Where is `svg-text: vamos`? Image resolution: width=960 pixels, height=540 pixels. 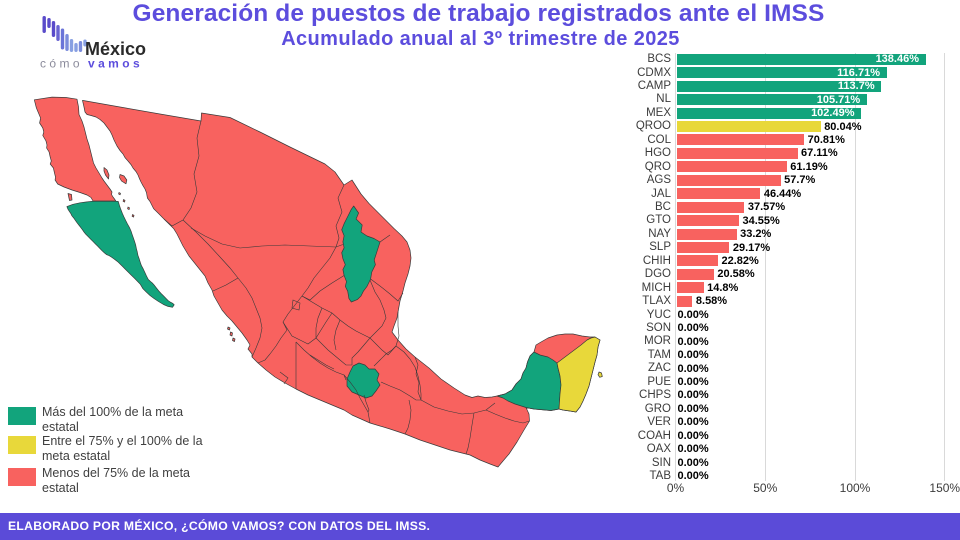 svg-text: vamos is located at coordinates (115, 64).